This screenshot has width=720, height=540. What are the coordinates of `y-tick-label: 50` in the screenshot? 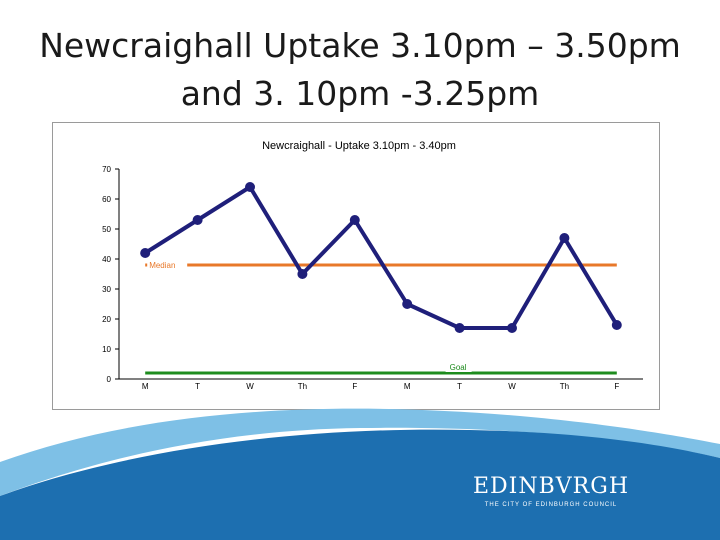 It's located at (106, 229).